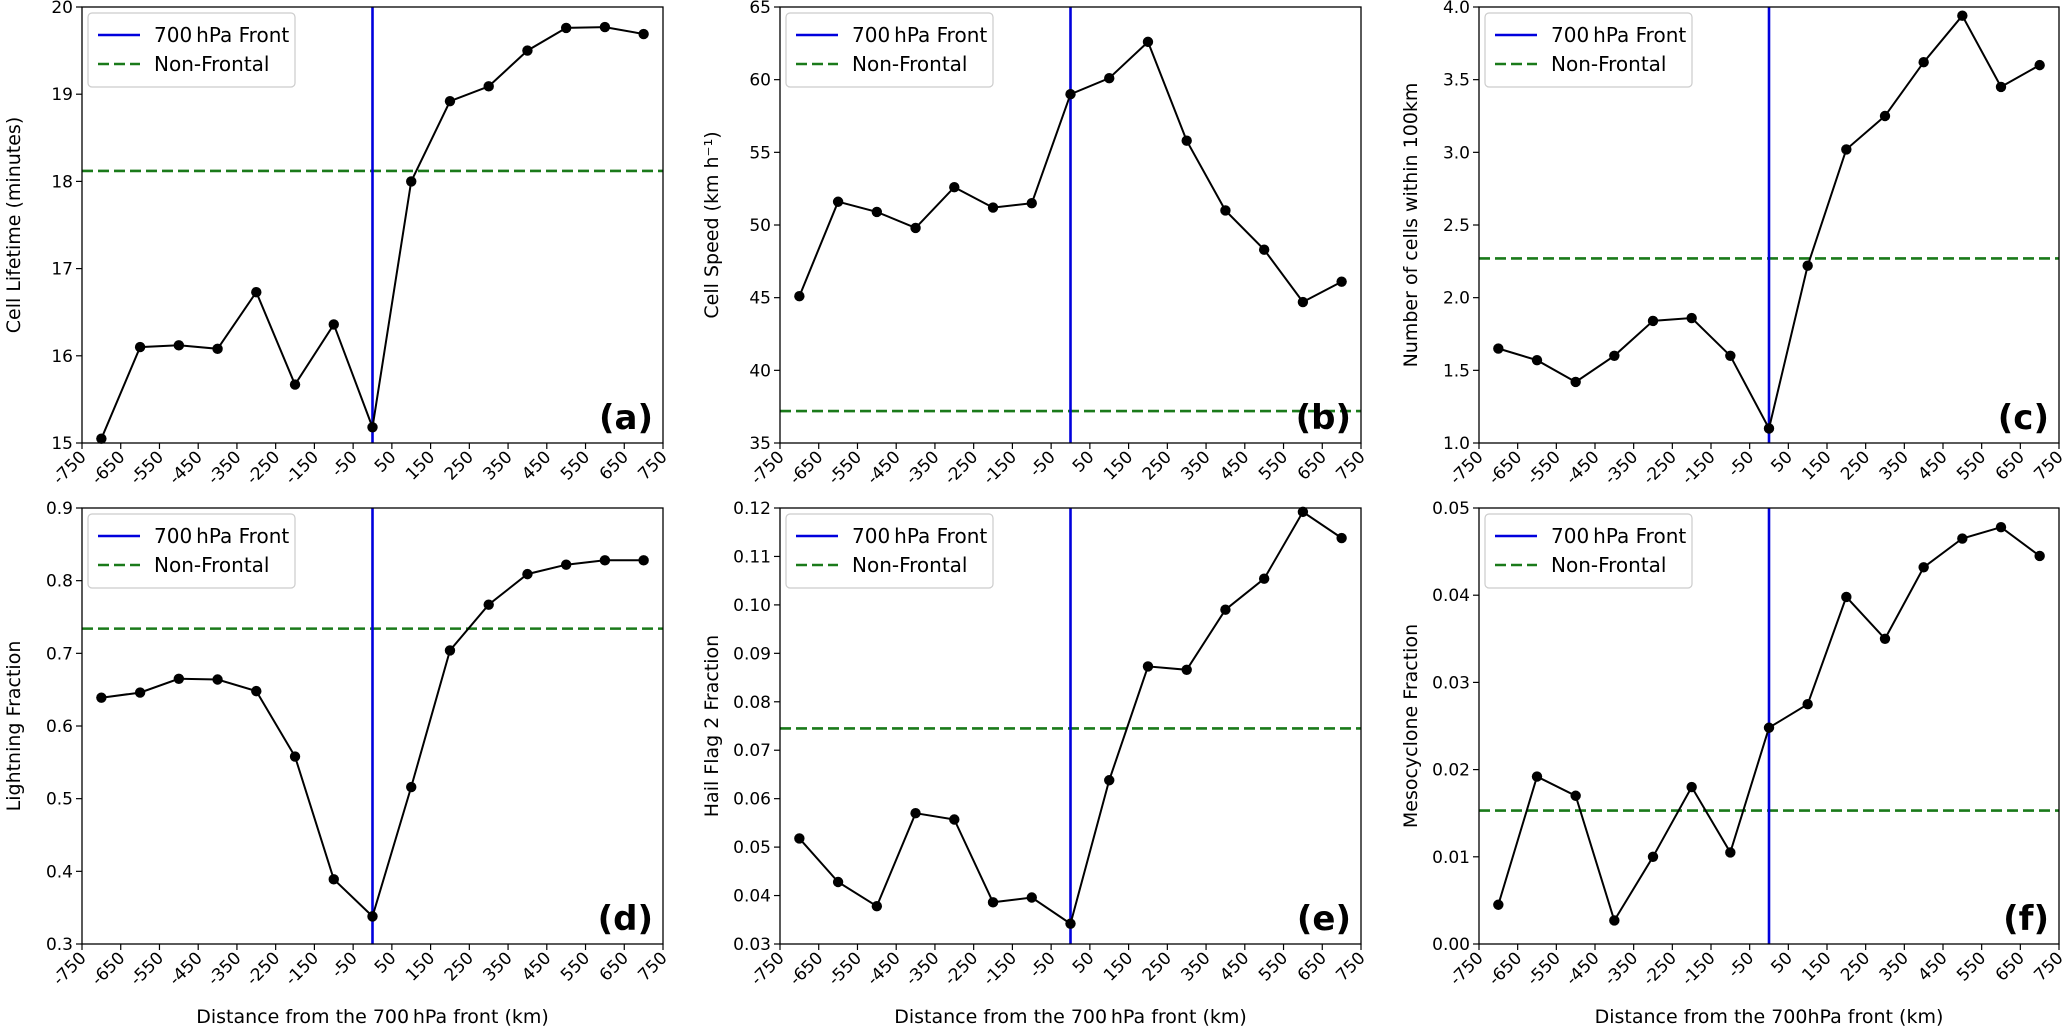 The height and width of the screenshot is (1030, 2067). What do you see at coordinates (372, 225) in the screenshot?
I see `axes-frame` at bounding box center [372, 225].